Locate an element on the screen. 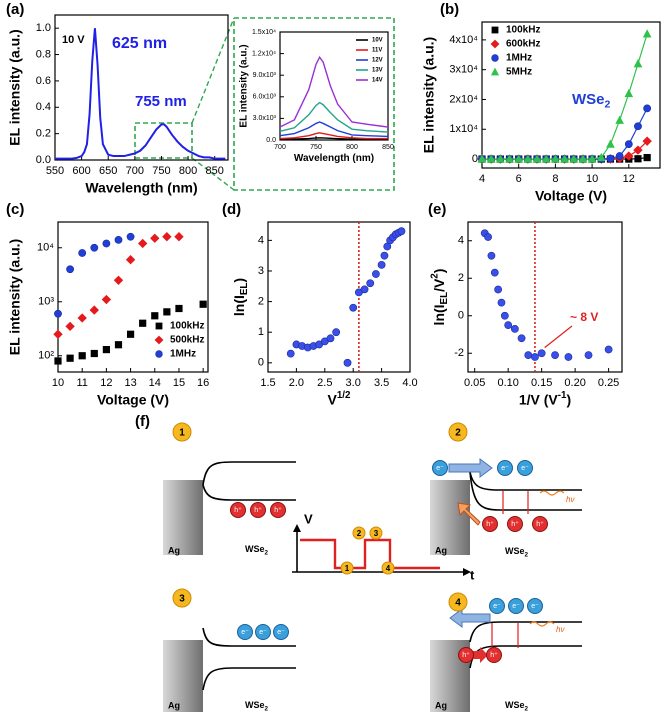 The image size is (670, 721). x-tick-label: 13 is located at coordinates (130, 383).